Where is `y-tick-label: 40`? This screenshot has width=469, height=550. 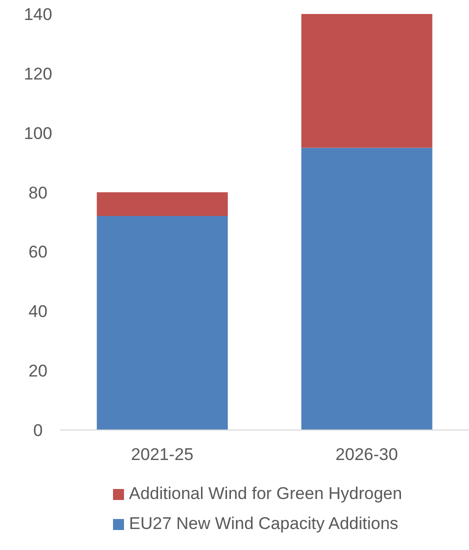 y-tick-label: 40 is located at coordinates (38, 312).